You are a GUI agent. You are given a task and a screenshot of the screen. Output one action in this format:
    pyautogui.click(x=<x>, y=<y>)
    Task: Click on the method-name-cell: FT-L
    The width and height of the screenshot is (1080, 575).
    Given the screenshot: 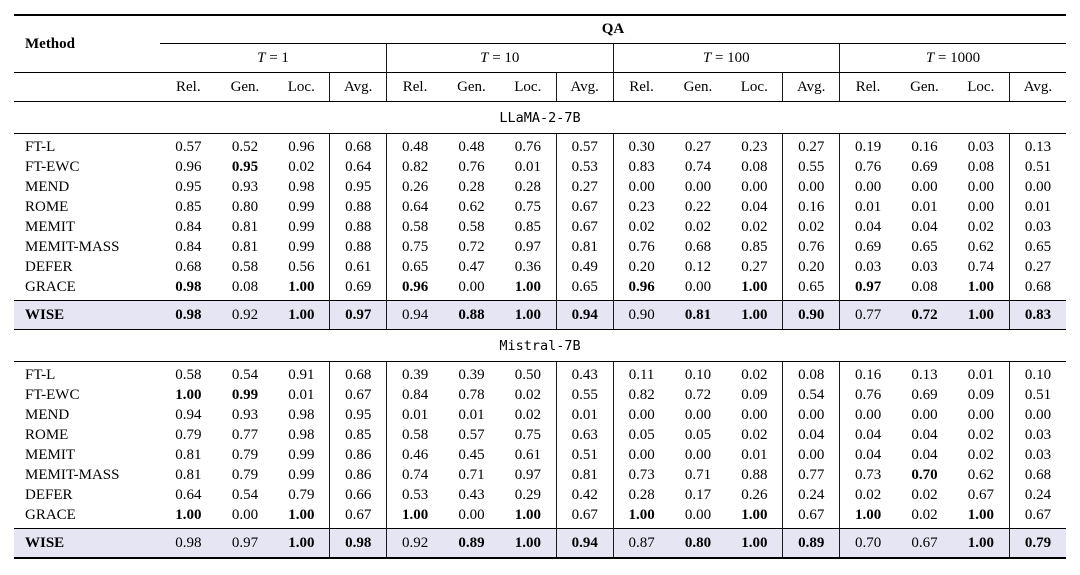 What is the action you would take?
    pyautogui.click(x=40, y=375)
    